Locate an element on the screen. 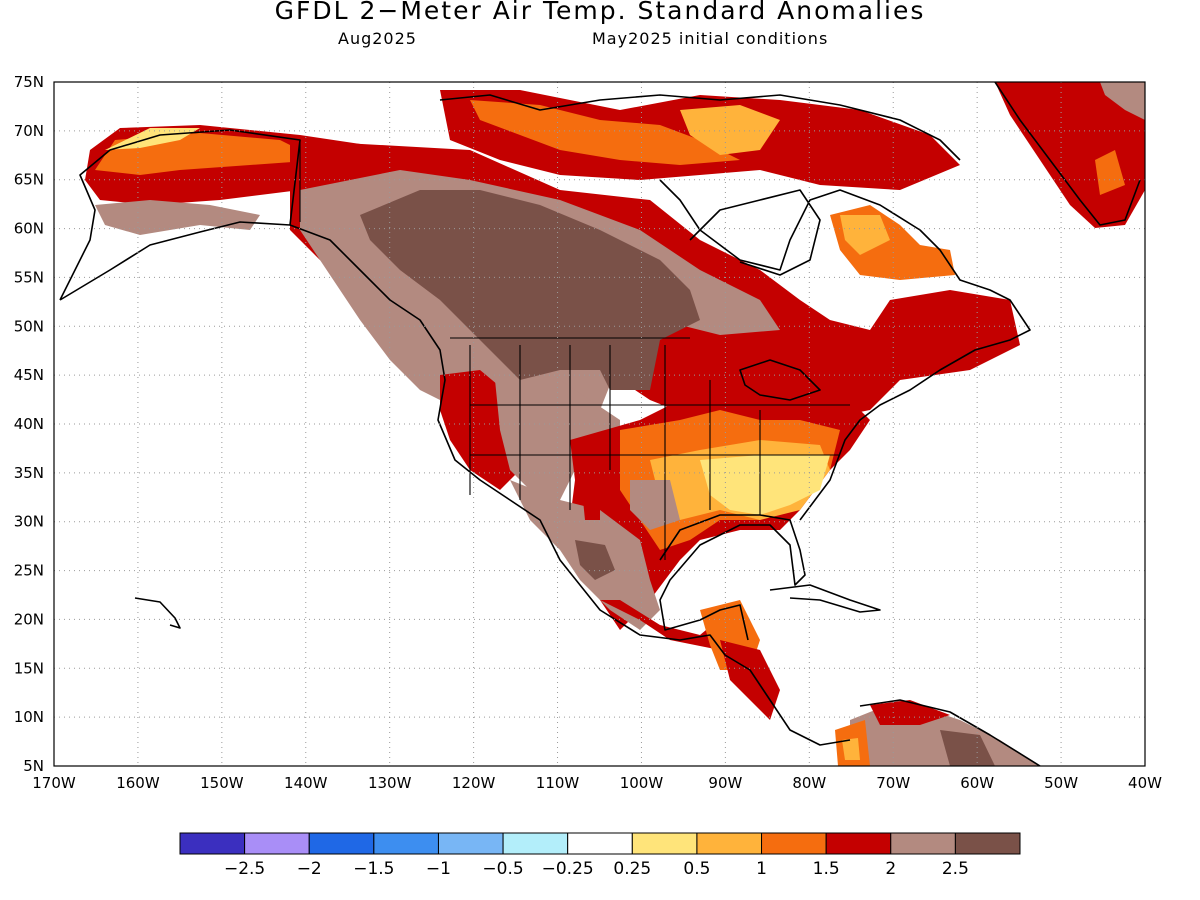  coastline-alaska is located at coordinates (180, 215).